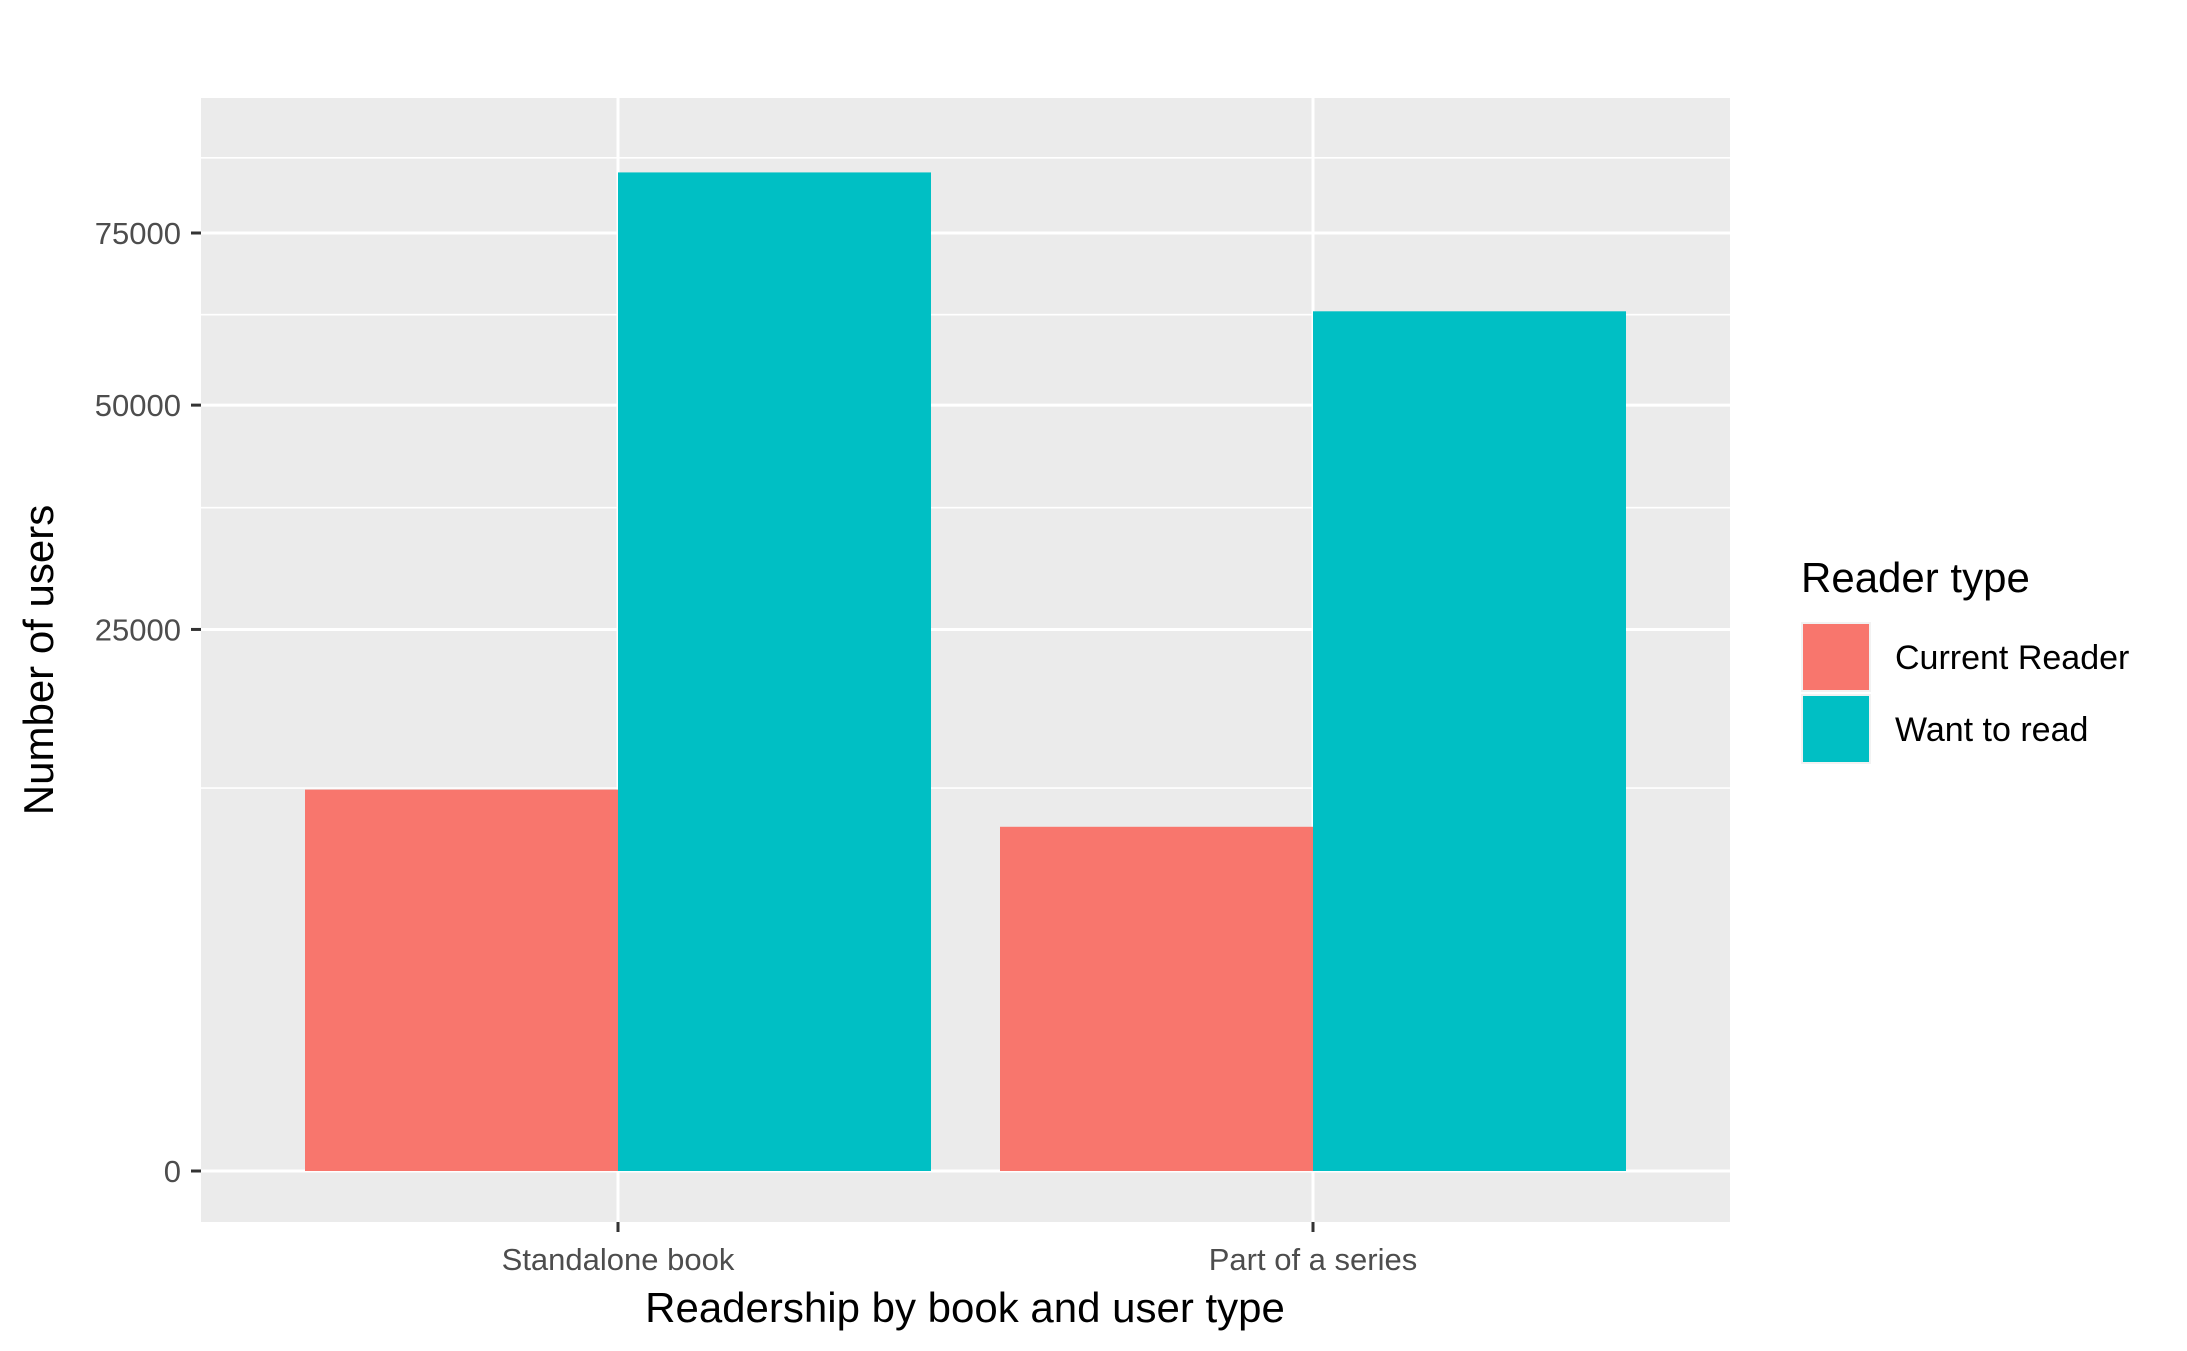 The height and width of the screenshot is (1351, 2187). What do you see at coordinates (959, 1249) in the screenshot?
I see `x-axis: Standalone book Part of a series` at bounding box center [959, 1249].